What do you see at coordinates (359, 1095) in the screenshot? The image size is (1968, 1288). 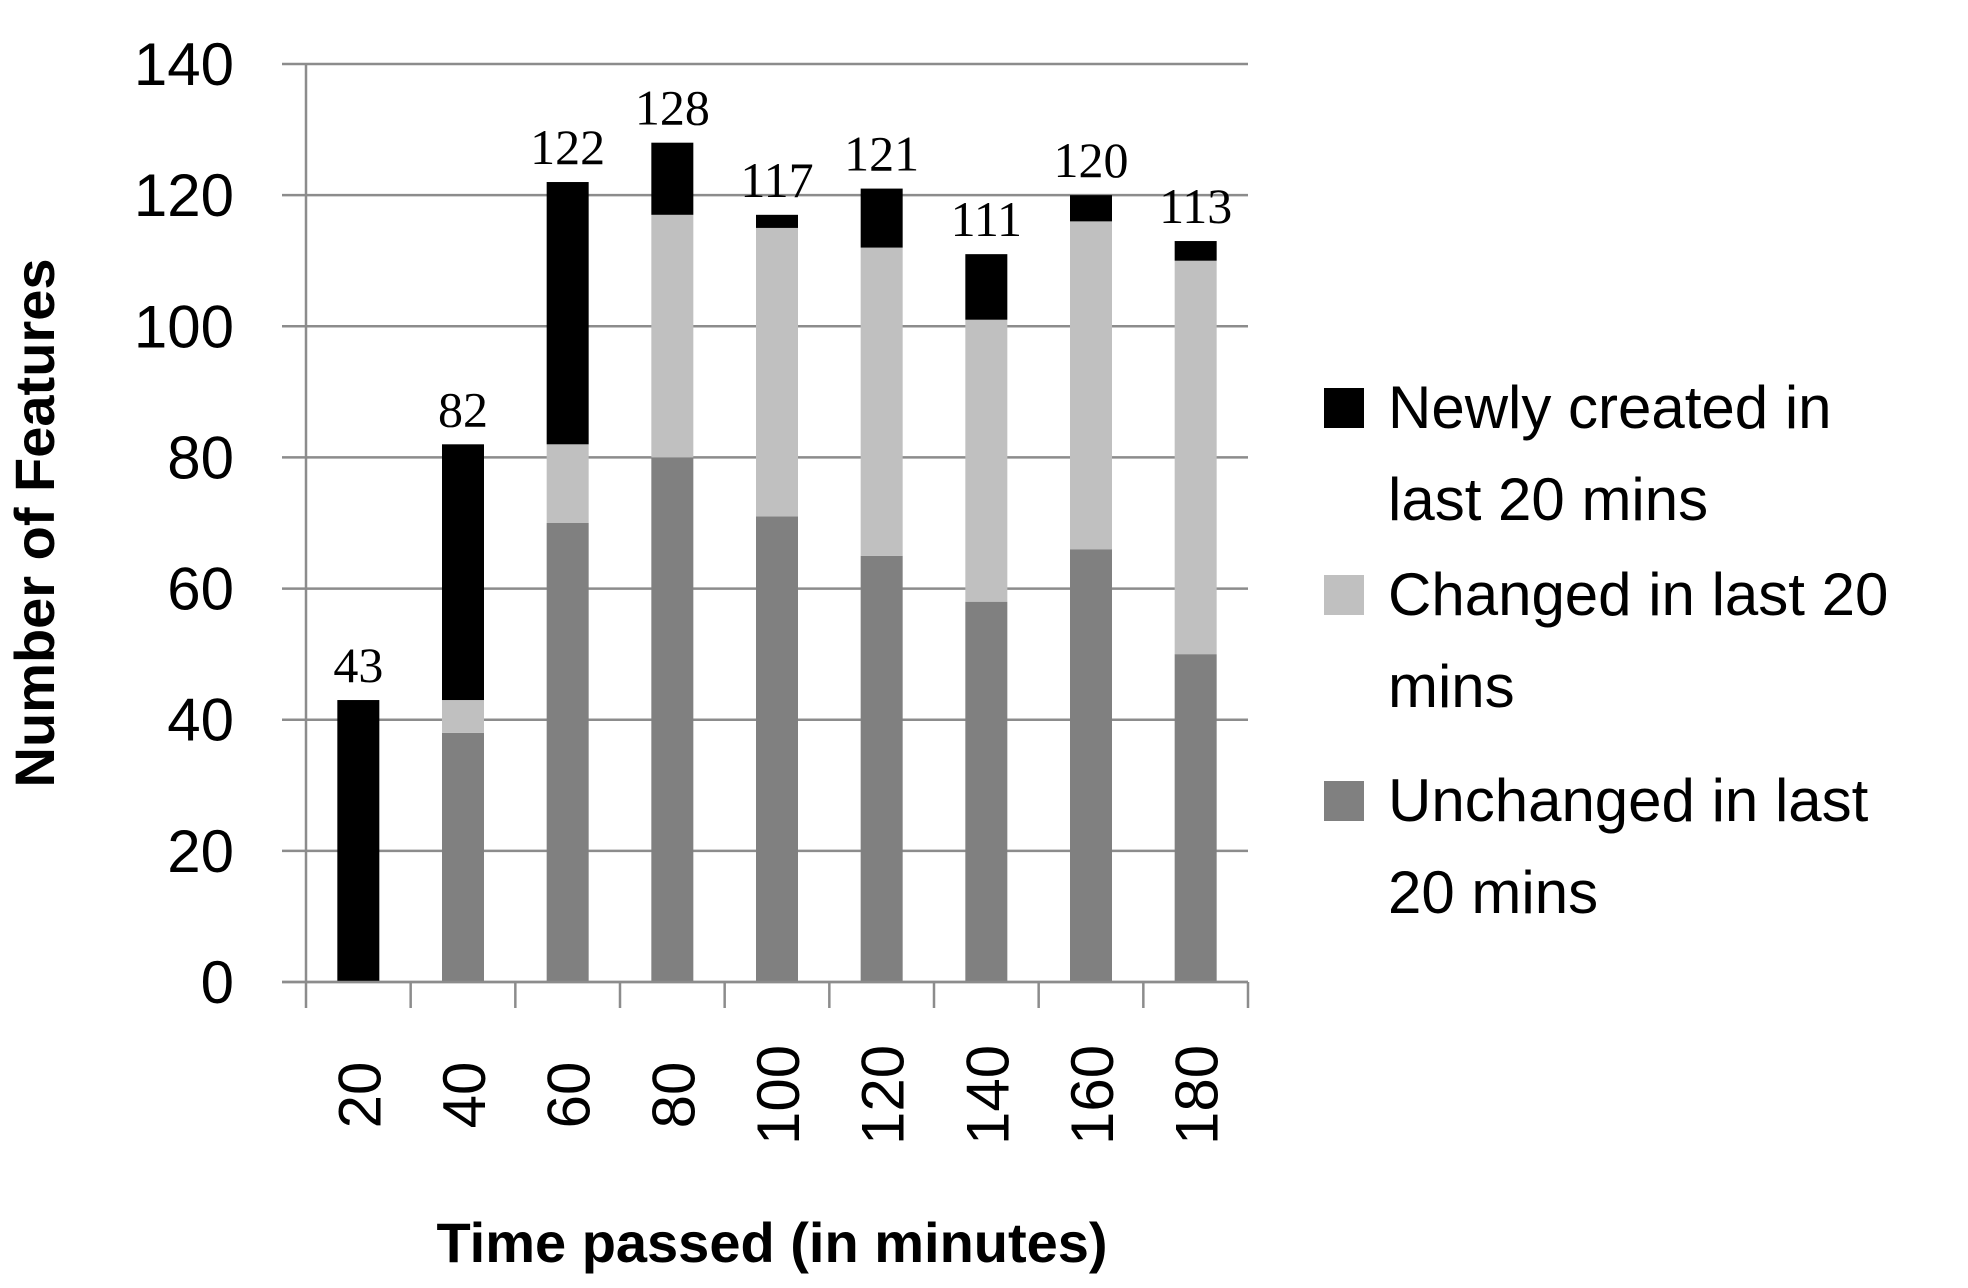 I see `x-tick-label-20: 20` at bounding box center [359, 1095].